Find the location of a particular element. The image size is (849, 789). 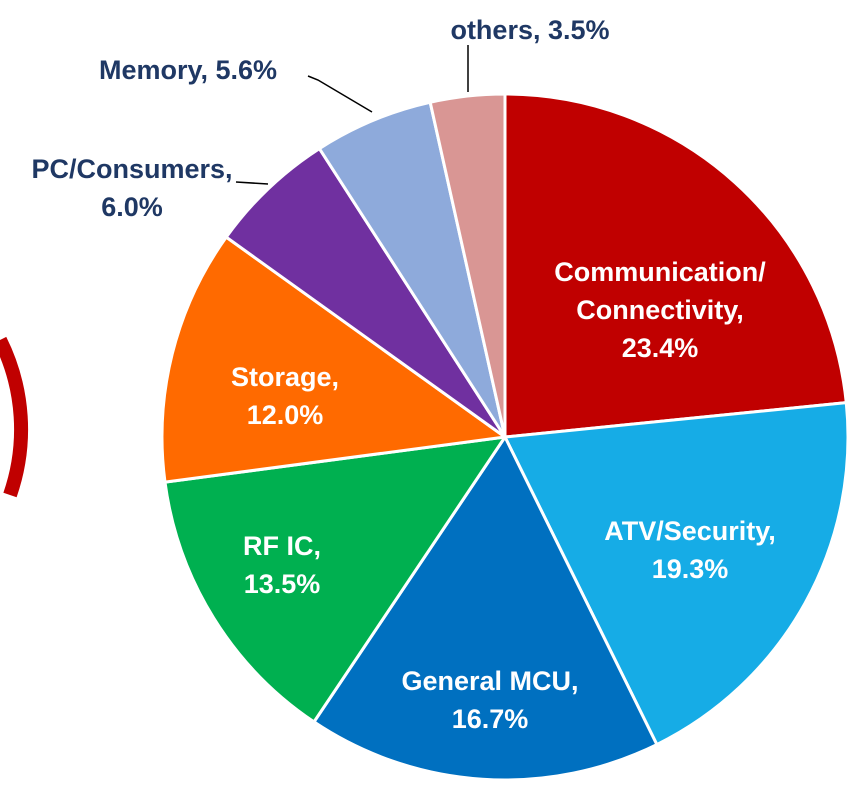

slice-label: Storage, 12.0% is located at coordinates (285, 396).